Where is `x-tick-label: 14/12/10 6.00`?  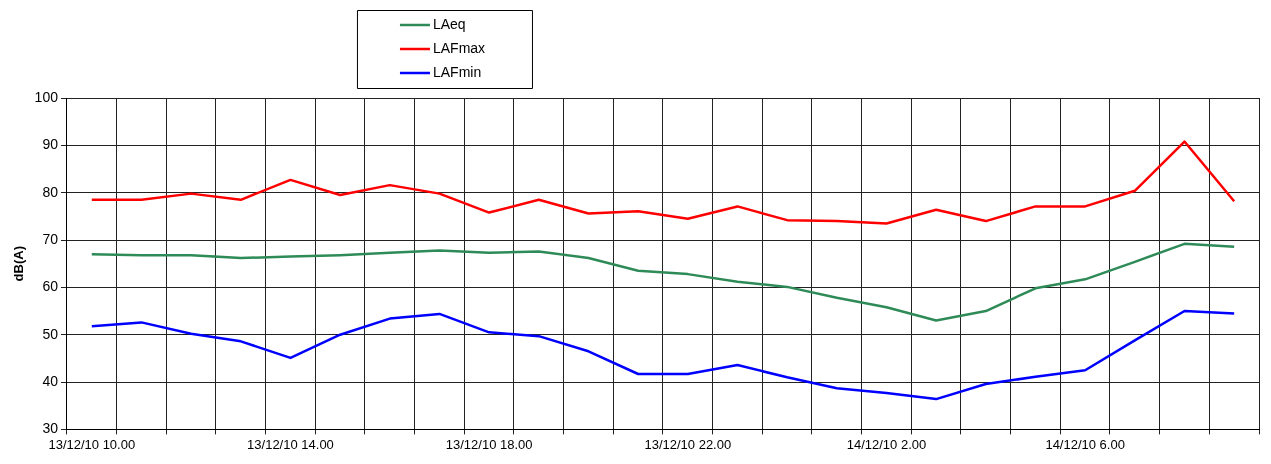 x-tick-label: 14/12/10 6.00 is located at coordinates (1085, 444).